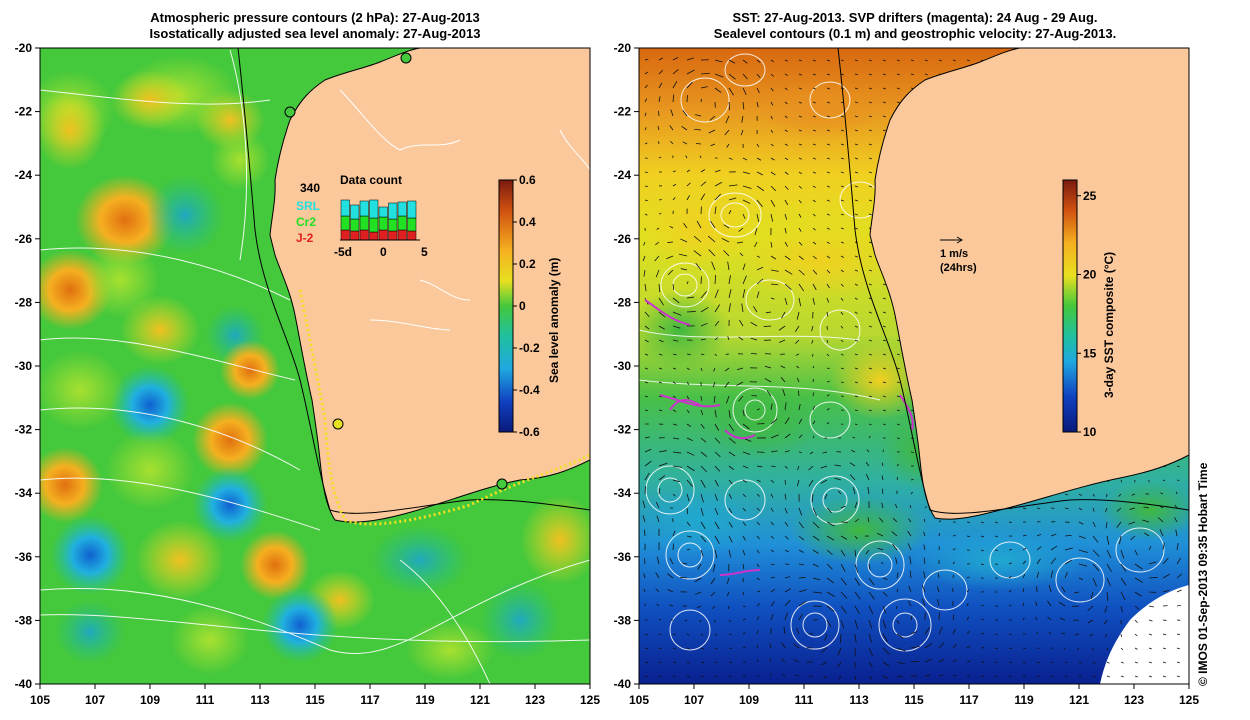 The width and height of the screenshot is (1250, 720). What do you see at coordinates (1090, 275) in the screenshot?
I see `right-cbar-tick-label: 20` at bounding box center [1090, 275].